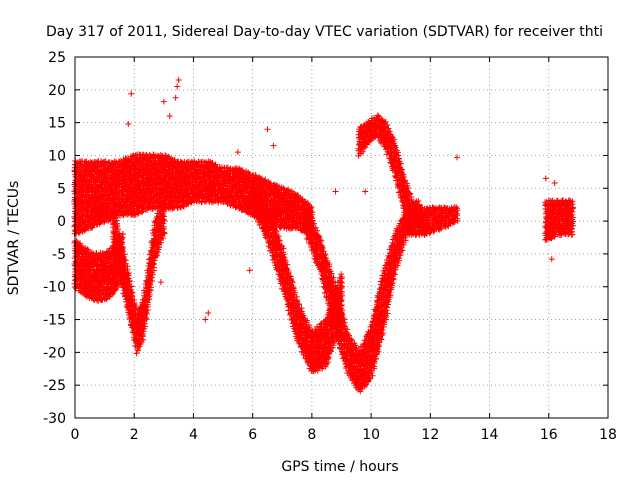  What do you see at coordinates (54, 288) in the screenshot?
I see `y-tick-label: -10` at bounding box center [54, 288].